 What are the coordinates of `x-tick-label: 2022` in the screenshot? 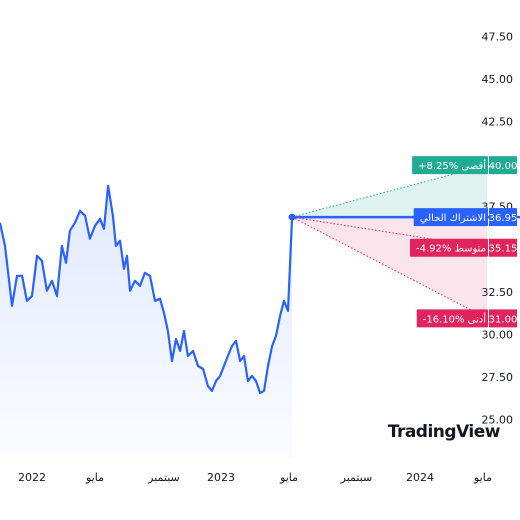 It's located at (32, 477).